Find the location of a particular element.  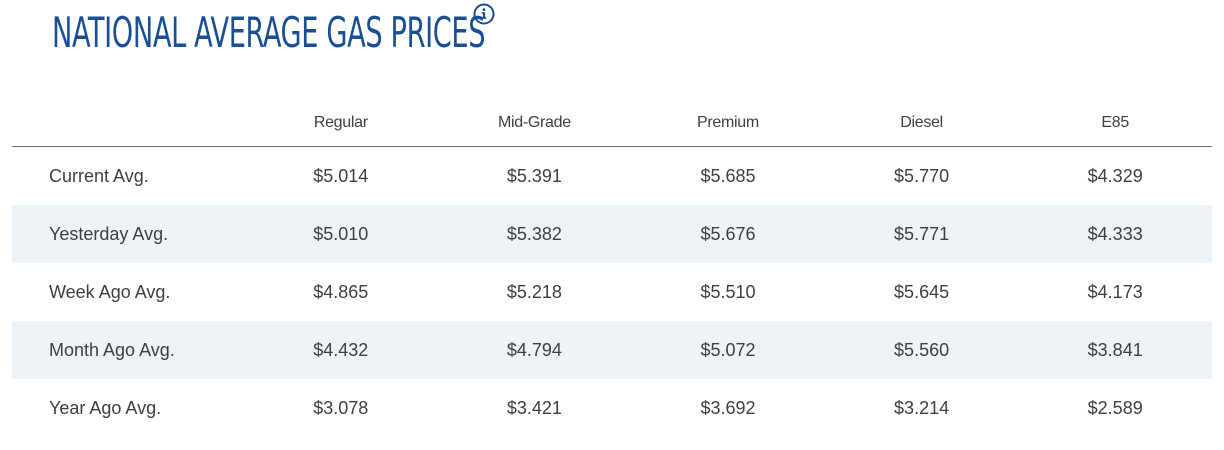

column-header-label is located at coordinates (128, 123).